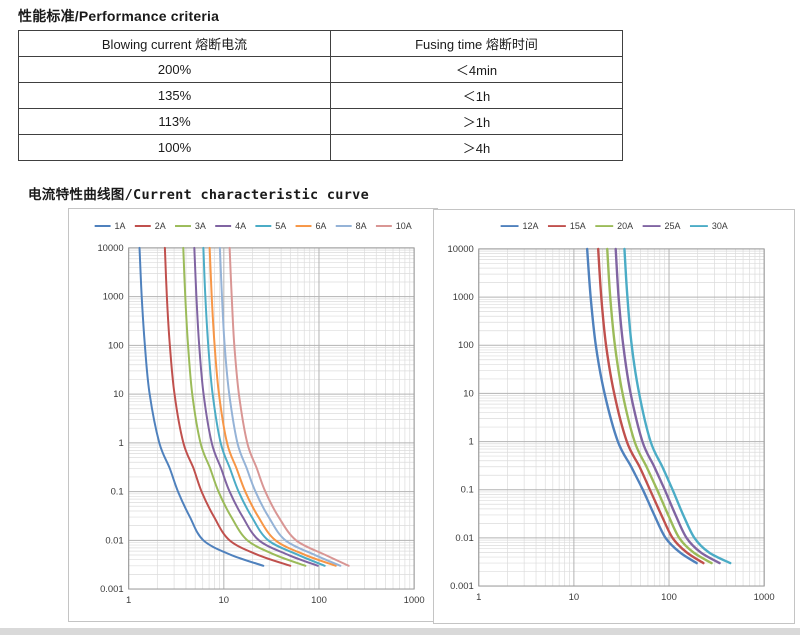  Describe the element at coordinates (174, 43) in the screenshot. I see `col-header-blowing-current: Blowing current 熔断电流` at that location.